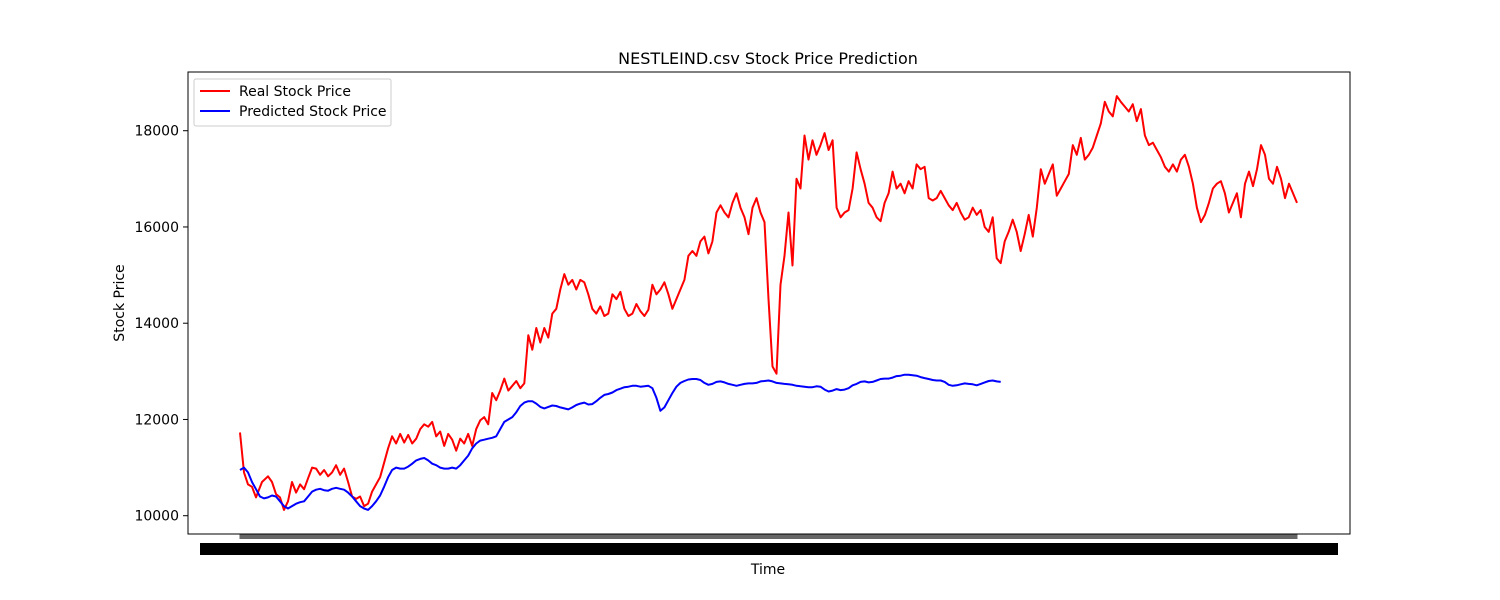  I want to click on y-axis: 10000 12000 14000 16000 18000, so click(161, 324).